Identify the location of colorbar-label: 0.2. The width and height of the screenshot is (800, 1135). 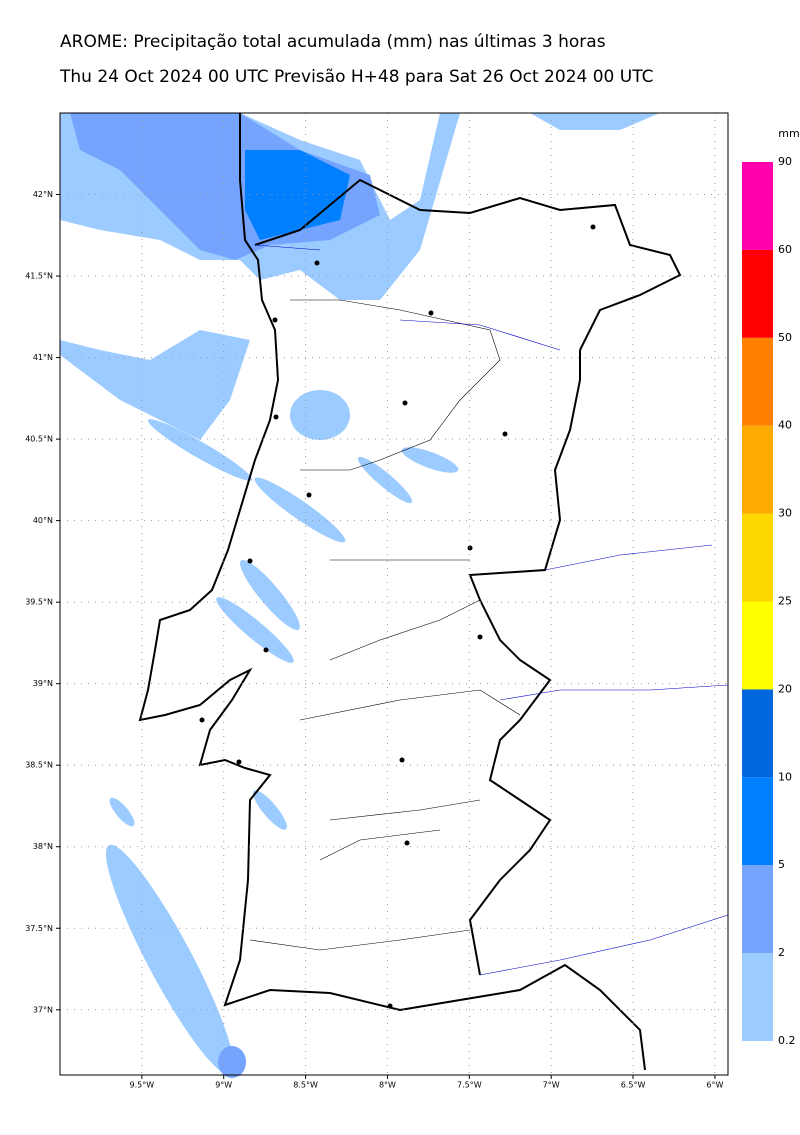
(787, 1040).